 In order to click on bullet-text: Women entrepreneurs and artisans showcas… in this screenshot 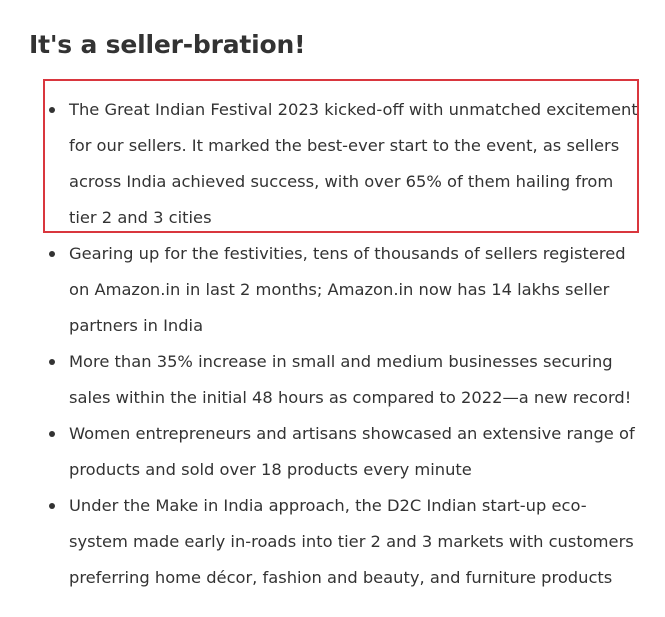, I will do `click(352, 451)`.